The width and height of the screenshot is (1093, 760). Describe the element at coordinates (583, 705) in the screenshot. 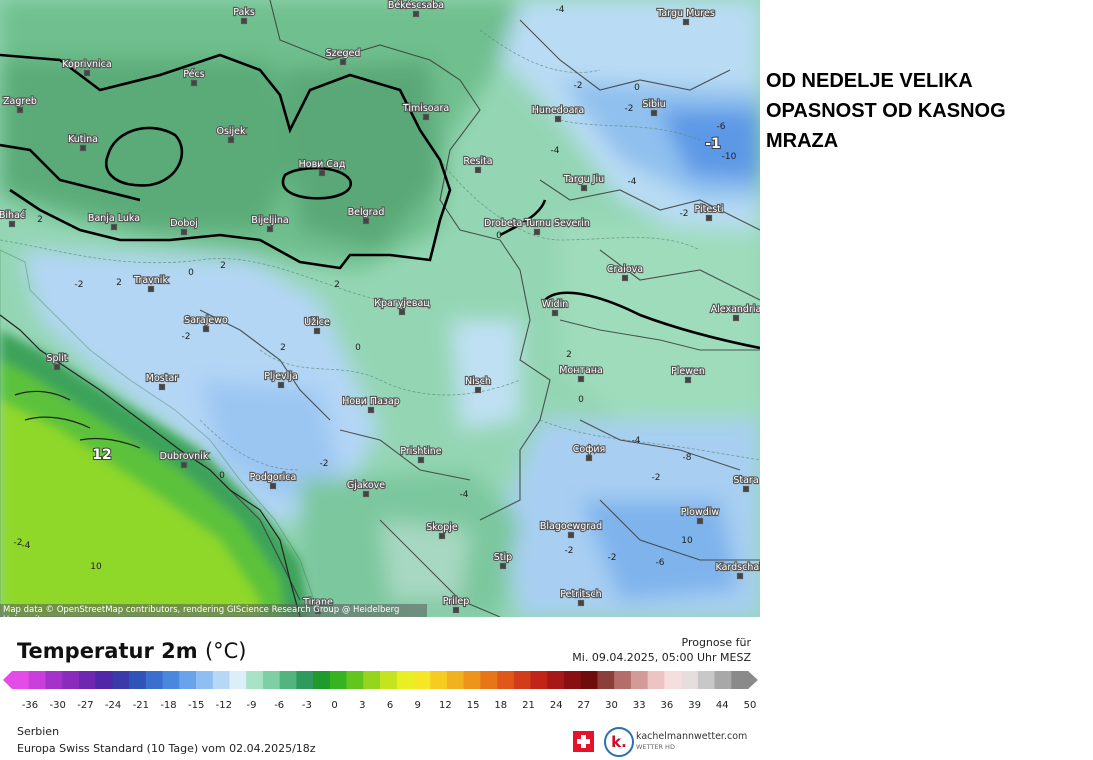

I see `scale-tick-label: 27` at that location.